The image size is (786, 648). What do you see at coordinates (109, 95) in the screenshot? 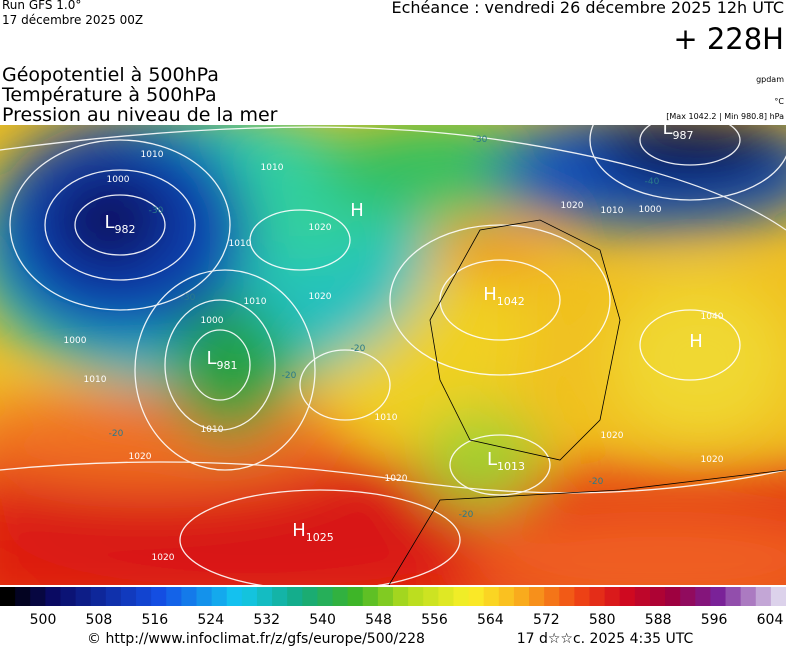
I see `title: Température à 500hPa` at bounding box center [109, 95].